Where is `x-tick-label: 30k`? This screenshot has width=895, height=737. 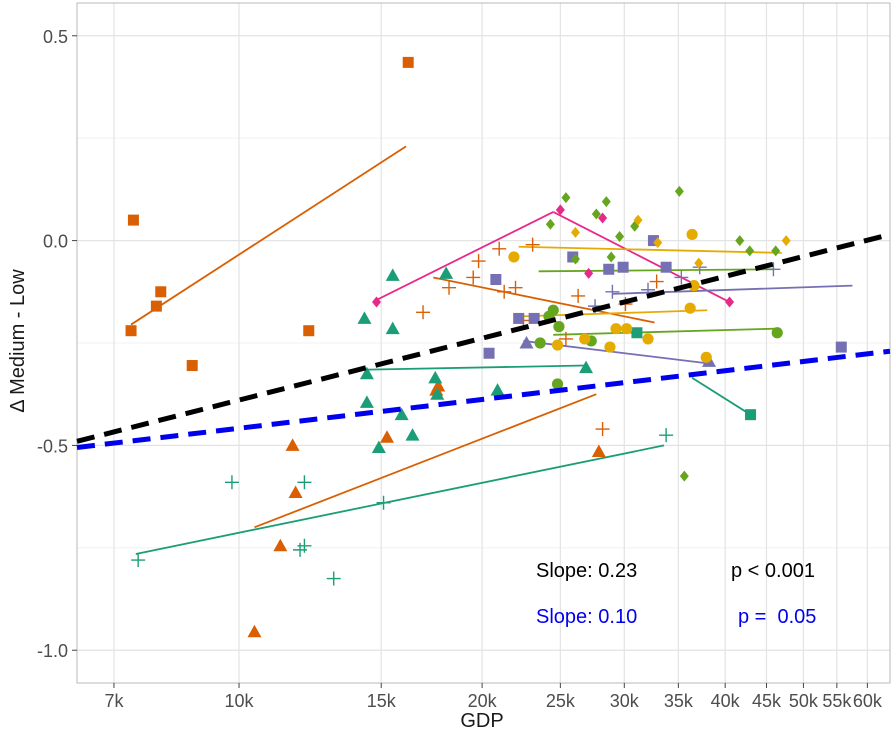
x-tick-label: 30k is located at coordinates (625, 701).